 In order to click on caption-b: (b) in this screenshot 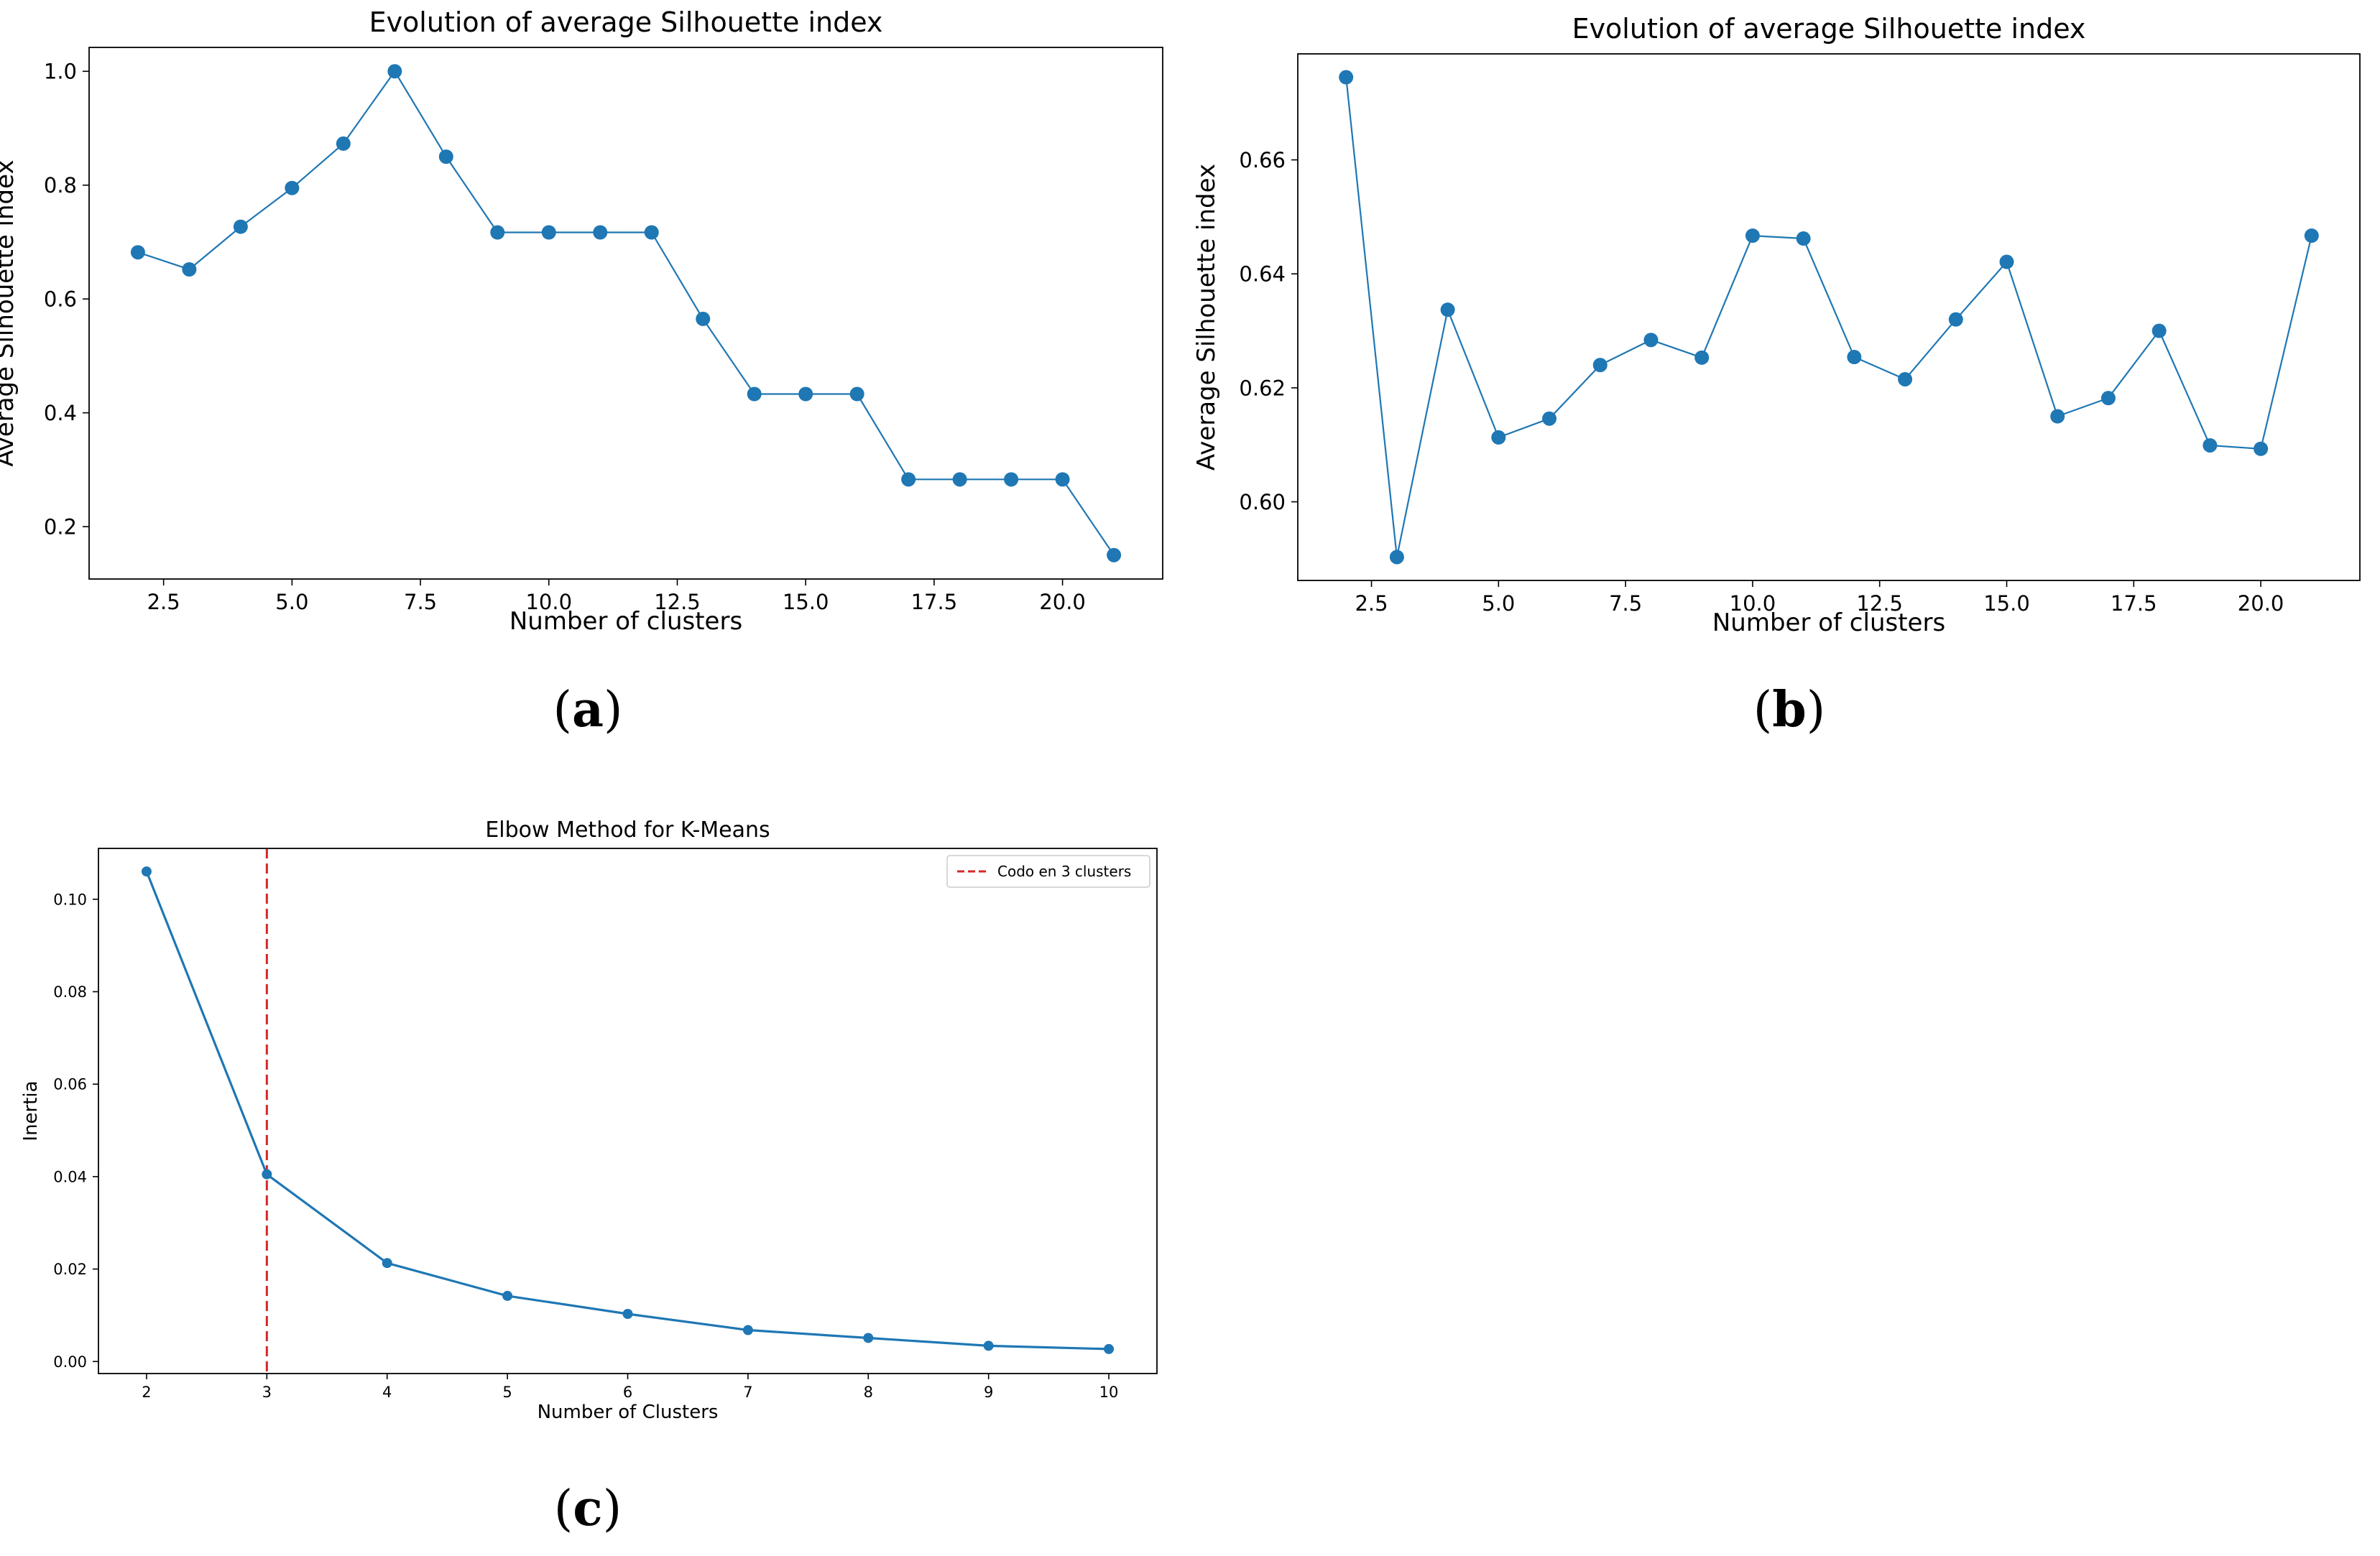, I will do `click(1789, 709)`.